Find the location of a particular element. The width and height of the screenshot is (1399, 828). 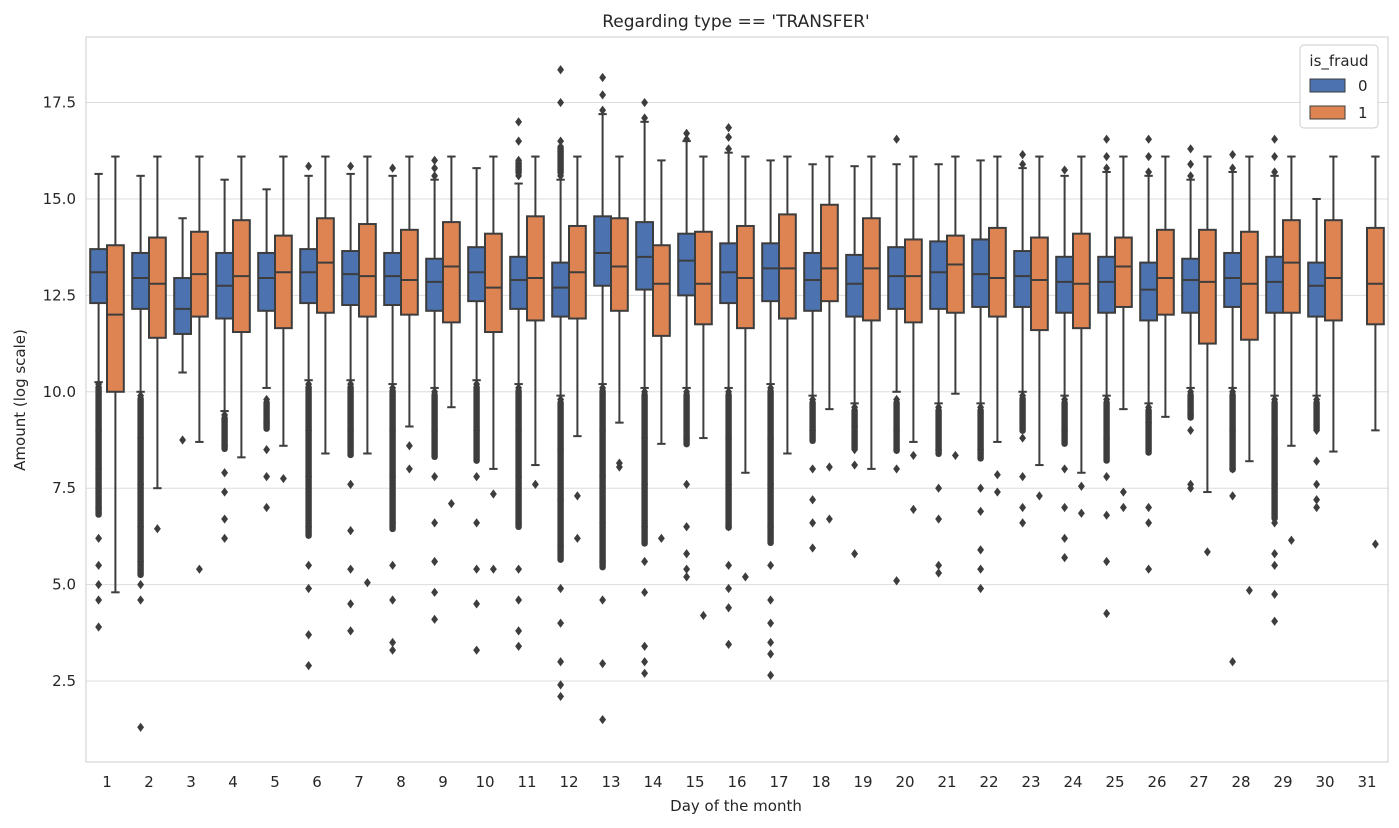

x-tick-label: 29 is located at coordinates (1282, 782).